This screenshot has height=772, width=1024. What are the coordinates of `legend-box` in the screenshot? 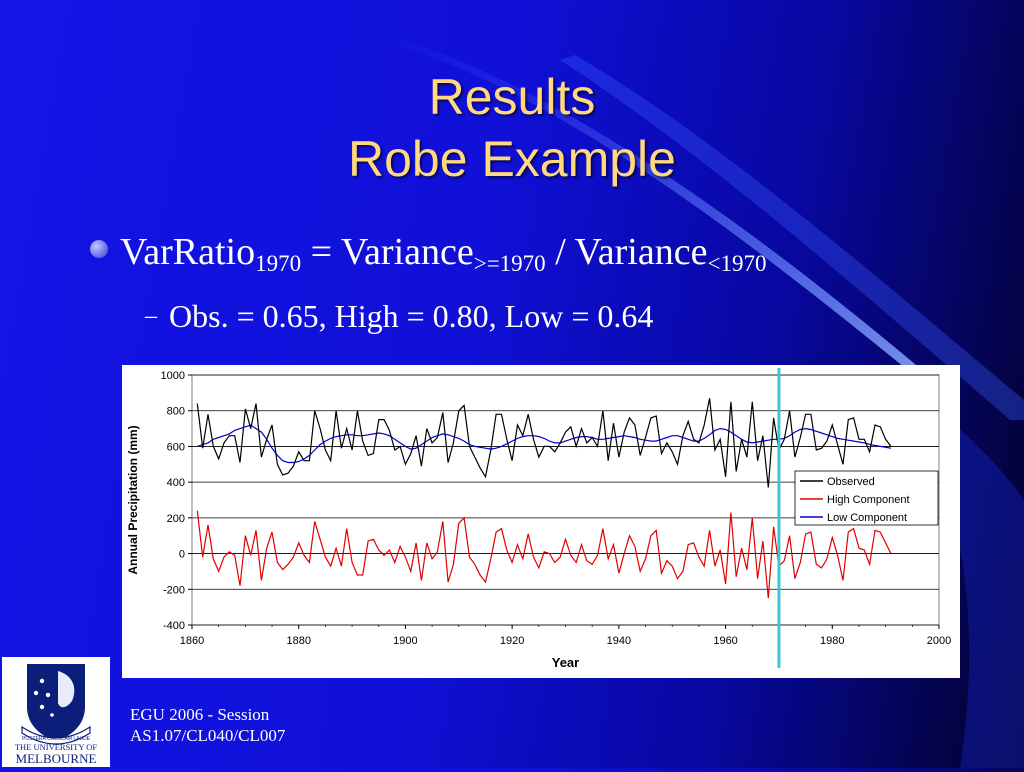 It's located at (866, 498).